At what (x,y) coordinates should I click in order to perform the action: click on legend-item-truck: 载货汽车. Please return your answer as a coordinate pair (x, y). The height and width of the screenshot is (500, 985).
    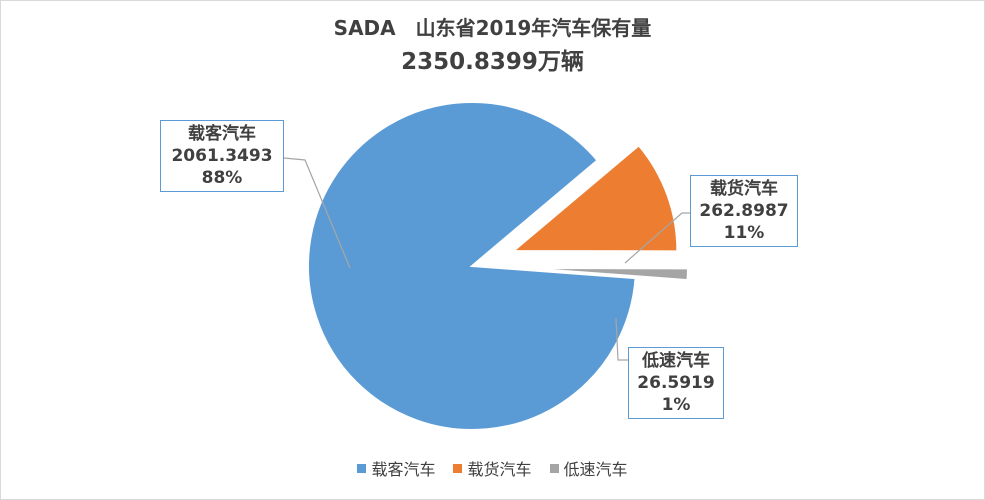
    Looking at the image, I should click on (492, 468).